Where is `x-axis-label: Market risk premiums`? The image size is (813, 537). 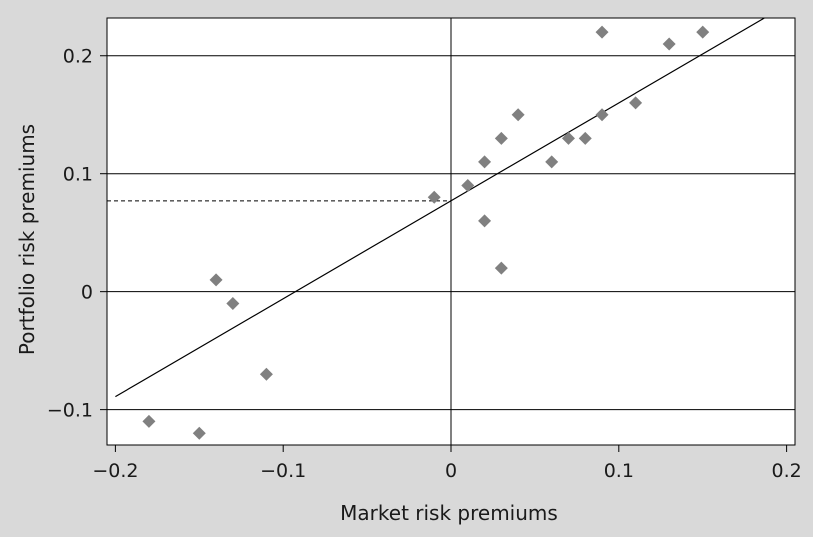
x-axis-label: Market risk premiums is located at coordinates (449, 513).